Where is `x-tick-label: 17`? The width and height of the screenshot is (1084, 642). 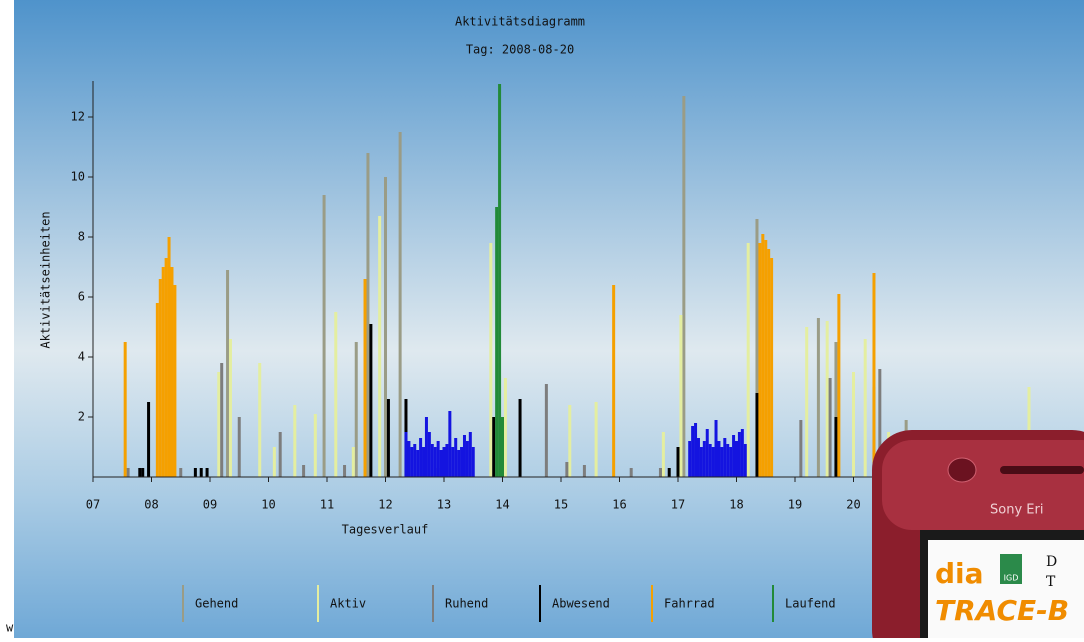
x-tick-label: 17 is located at coordinates (678, 505).